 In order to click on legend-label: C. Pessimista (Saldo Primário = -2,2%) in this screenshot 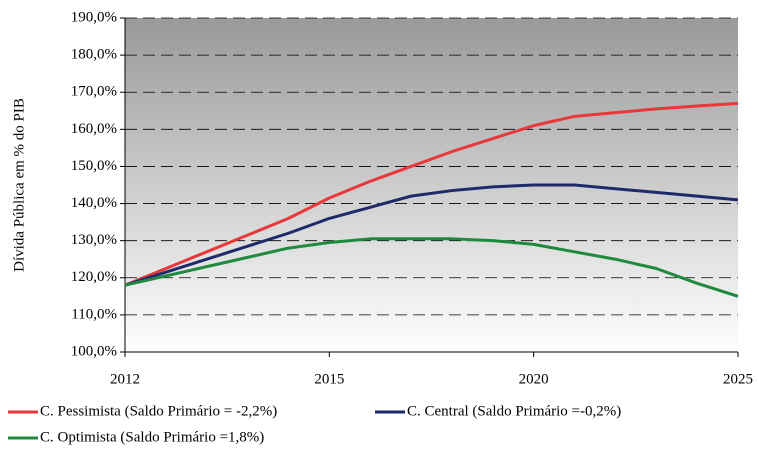, I will do `click(158, 411)`.